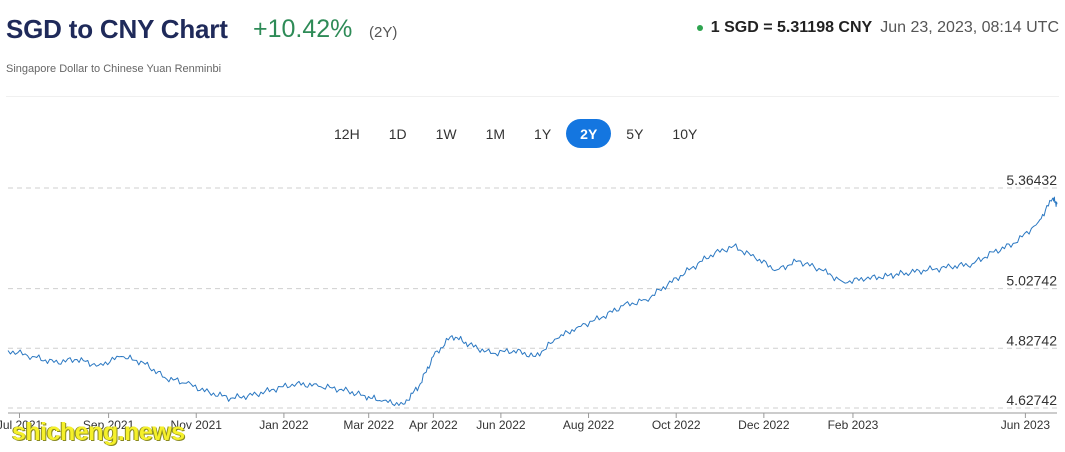 The height and width of the screenshot is (452, 1065). What do you see at coordinates (1031, 340) in the screenshot?
I see `y-tick-label: 4.82742` at bounding box center [1031, 340].